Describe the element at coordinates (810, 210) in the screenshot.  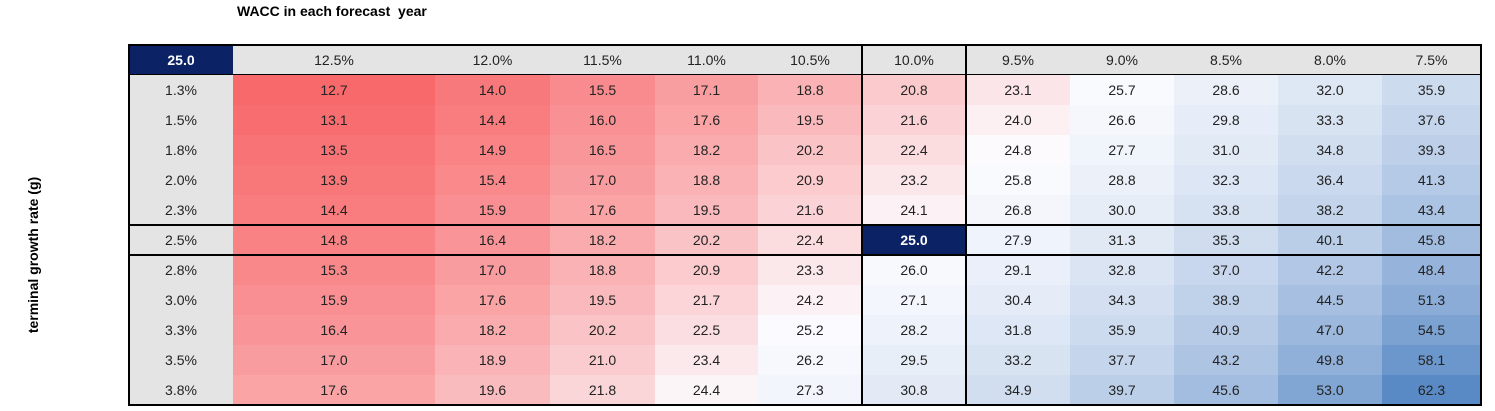
I see `value-cell: 21.6` at that location.